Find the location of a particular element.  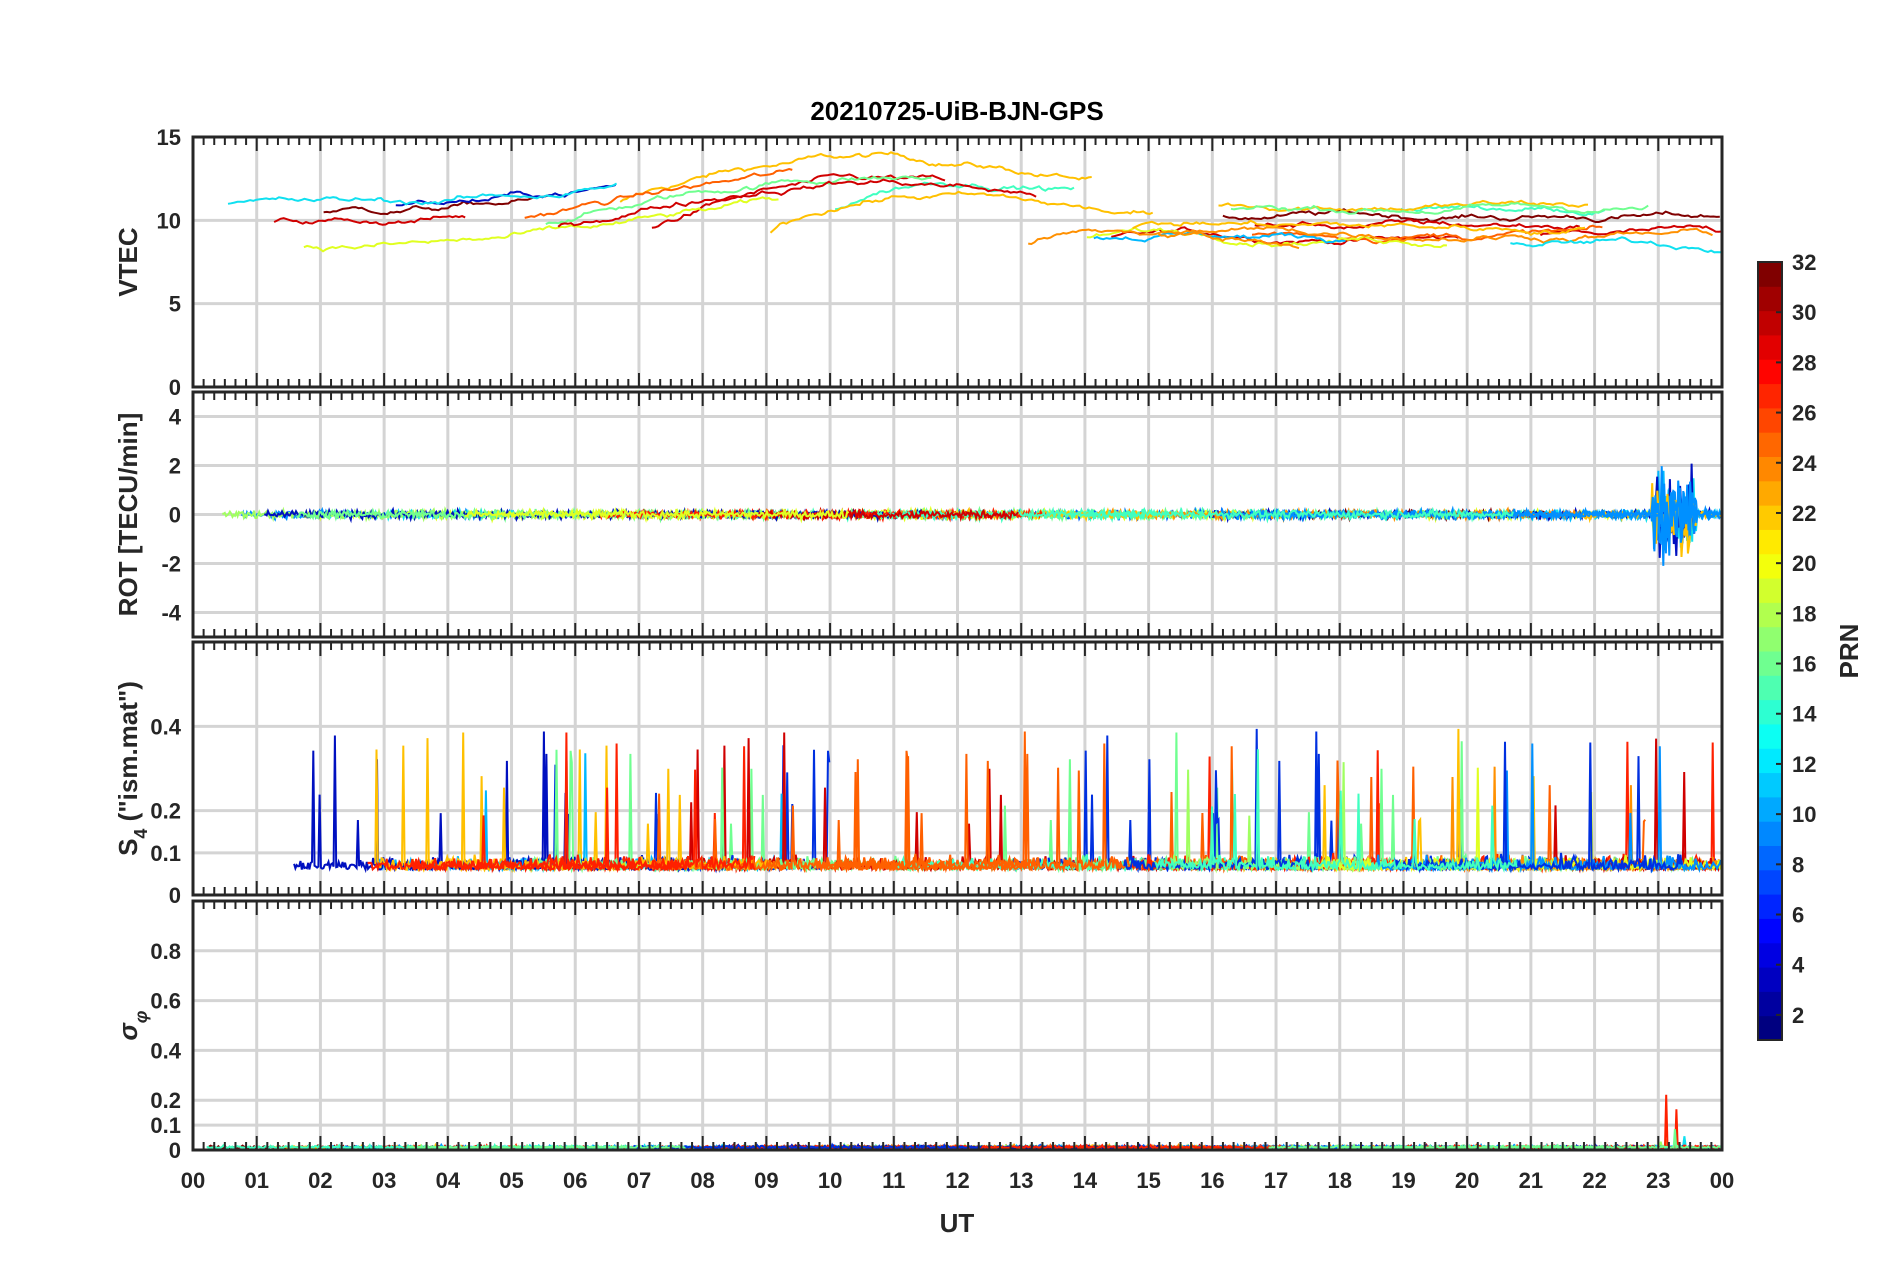

colorbar-frame is located at coordinates (1770, 651).